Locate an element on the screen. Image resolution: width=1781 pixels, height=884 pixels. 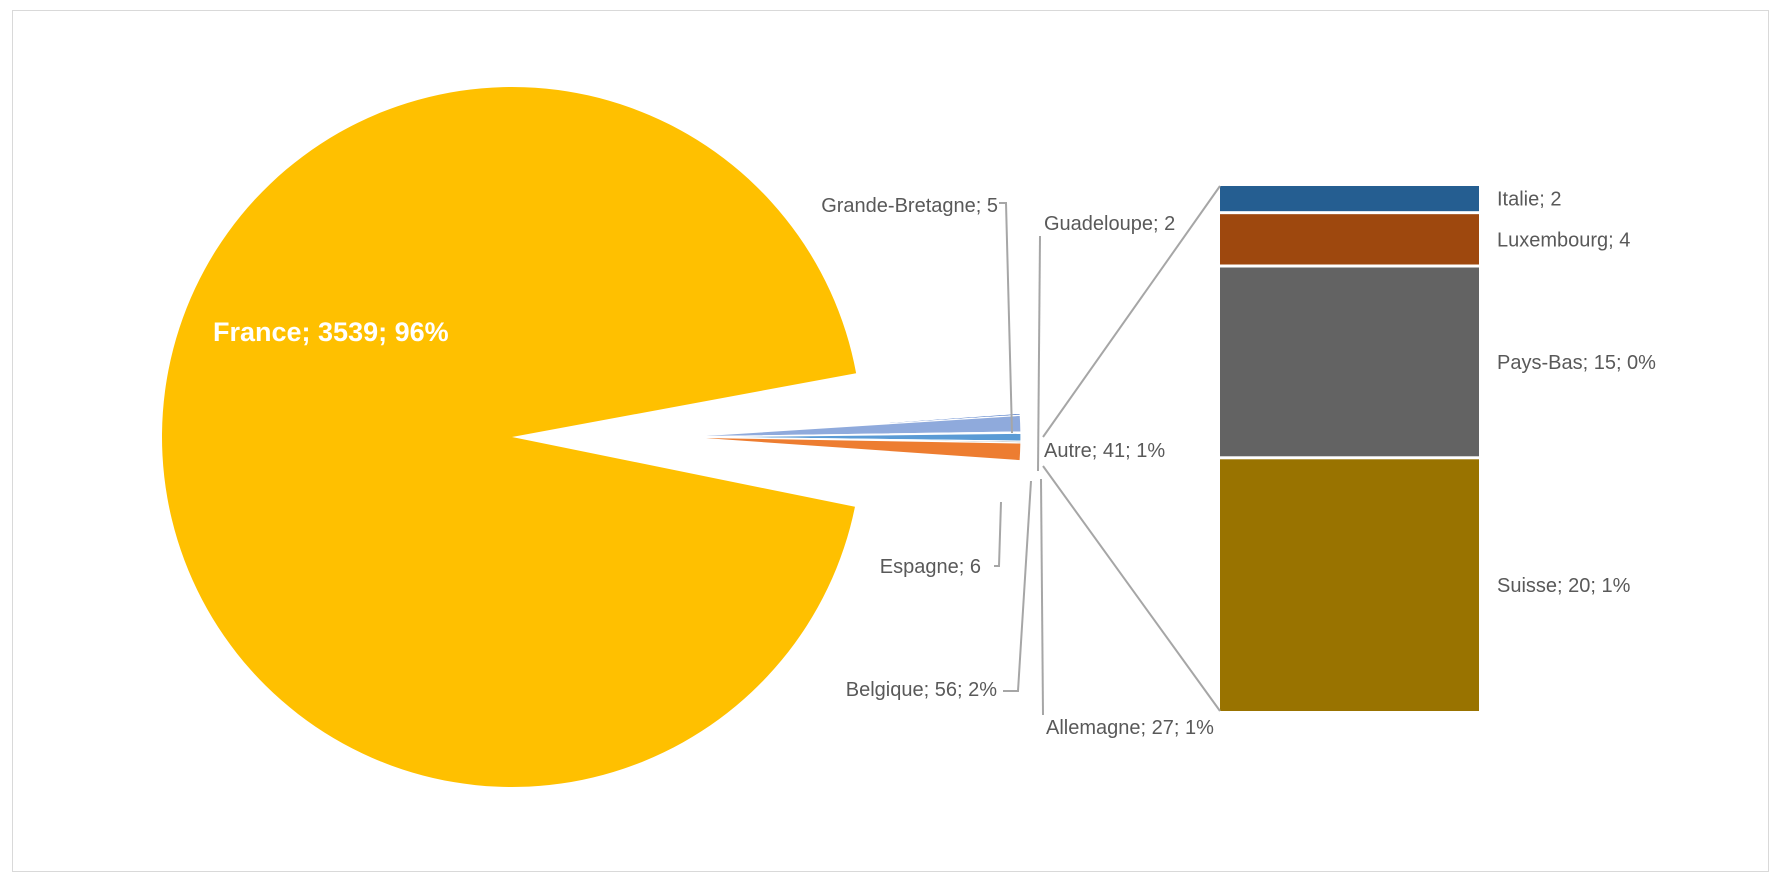
bar-segment-luxembourg is located at coordinates (1349, 239).